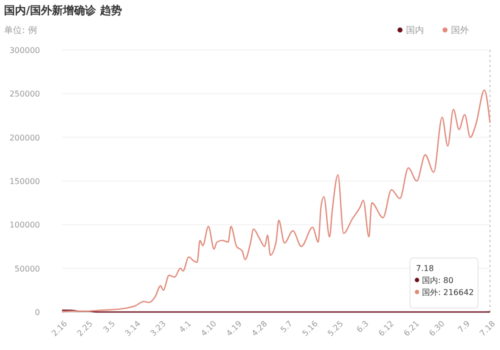 The width and height of the screenshot is (500, 350). What do you see at coordinates (362, 326) in the screenshot?
I see `x-tick-label: 6.3` at bounding box center [362, 326].